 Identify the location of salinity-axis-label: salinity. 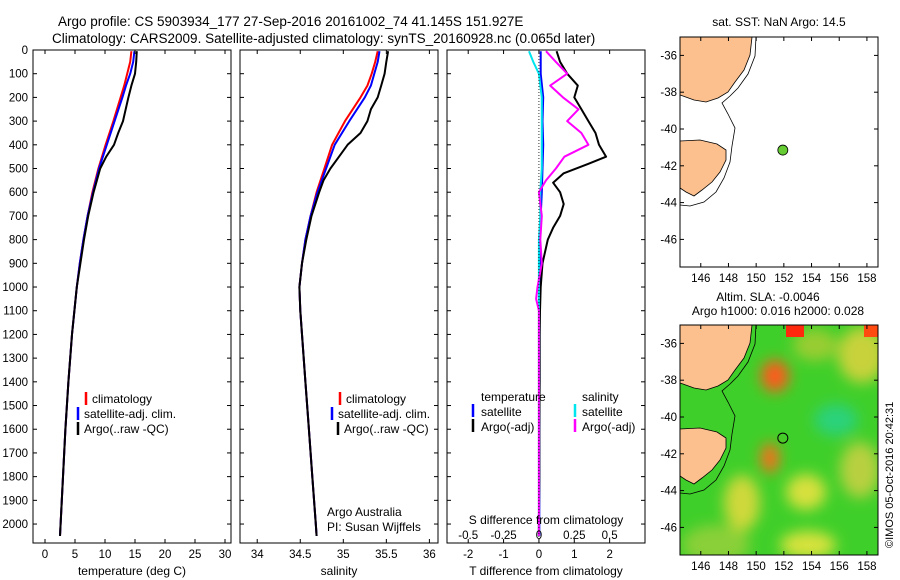
(339, 571).